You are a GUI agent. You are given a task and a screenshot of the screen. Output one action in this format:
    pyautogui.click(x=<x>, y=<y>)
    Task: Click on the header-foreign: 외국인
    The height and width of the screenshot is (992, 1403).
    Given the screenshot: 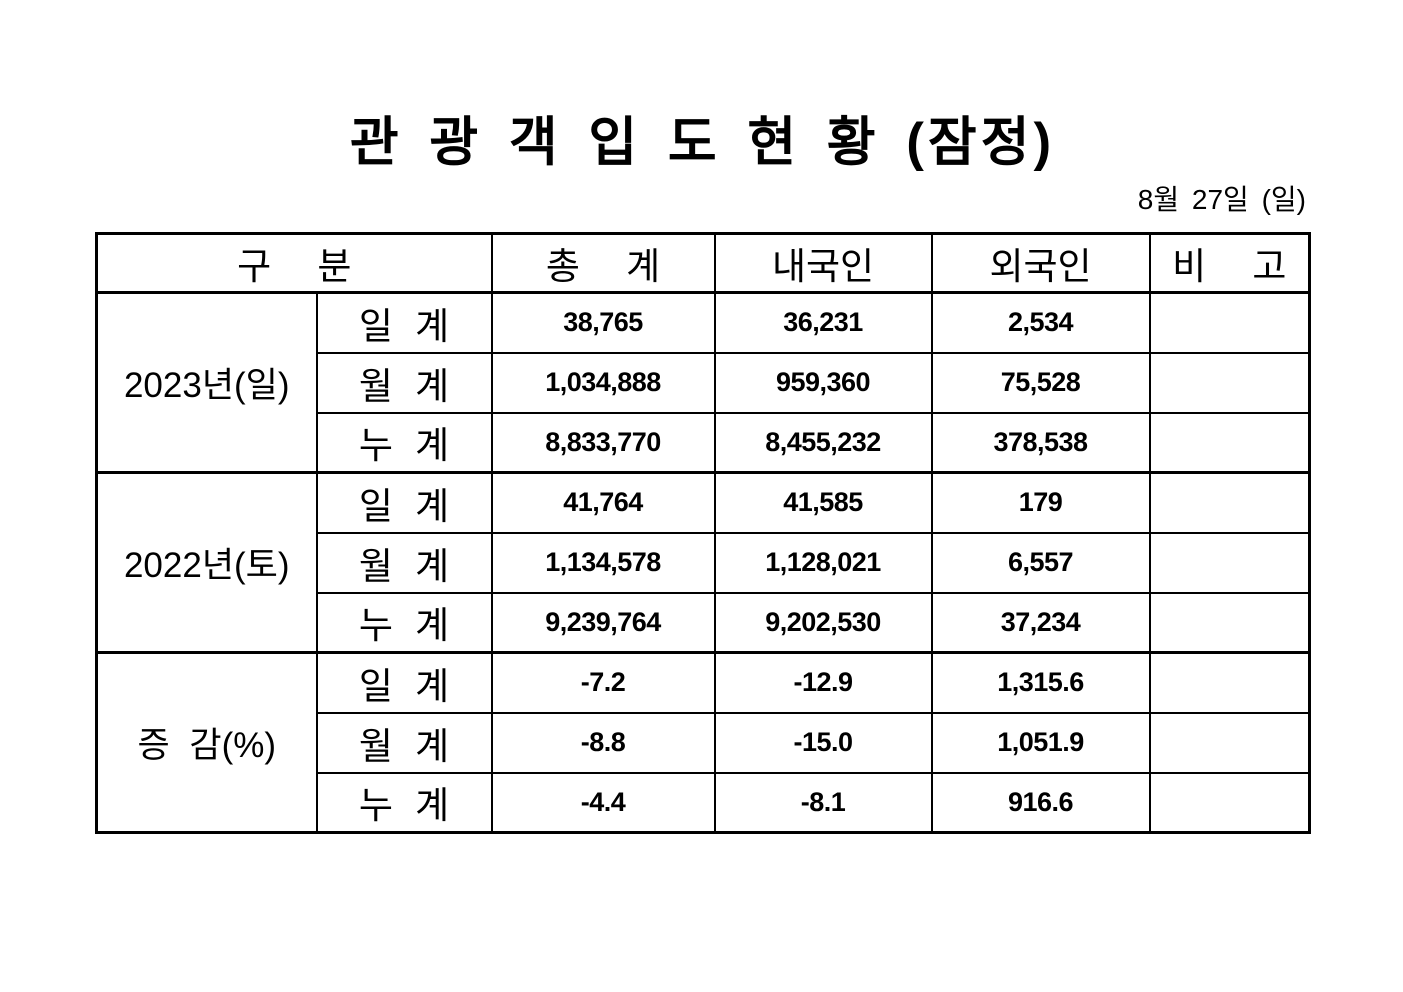 What is the action you would take?
    pyautogui.click(x=1040, y=263)
    